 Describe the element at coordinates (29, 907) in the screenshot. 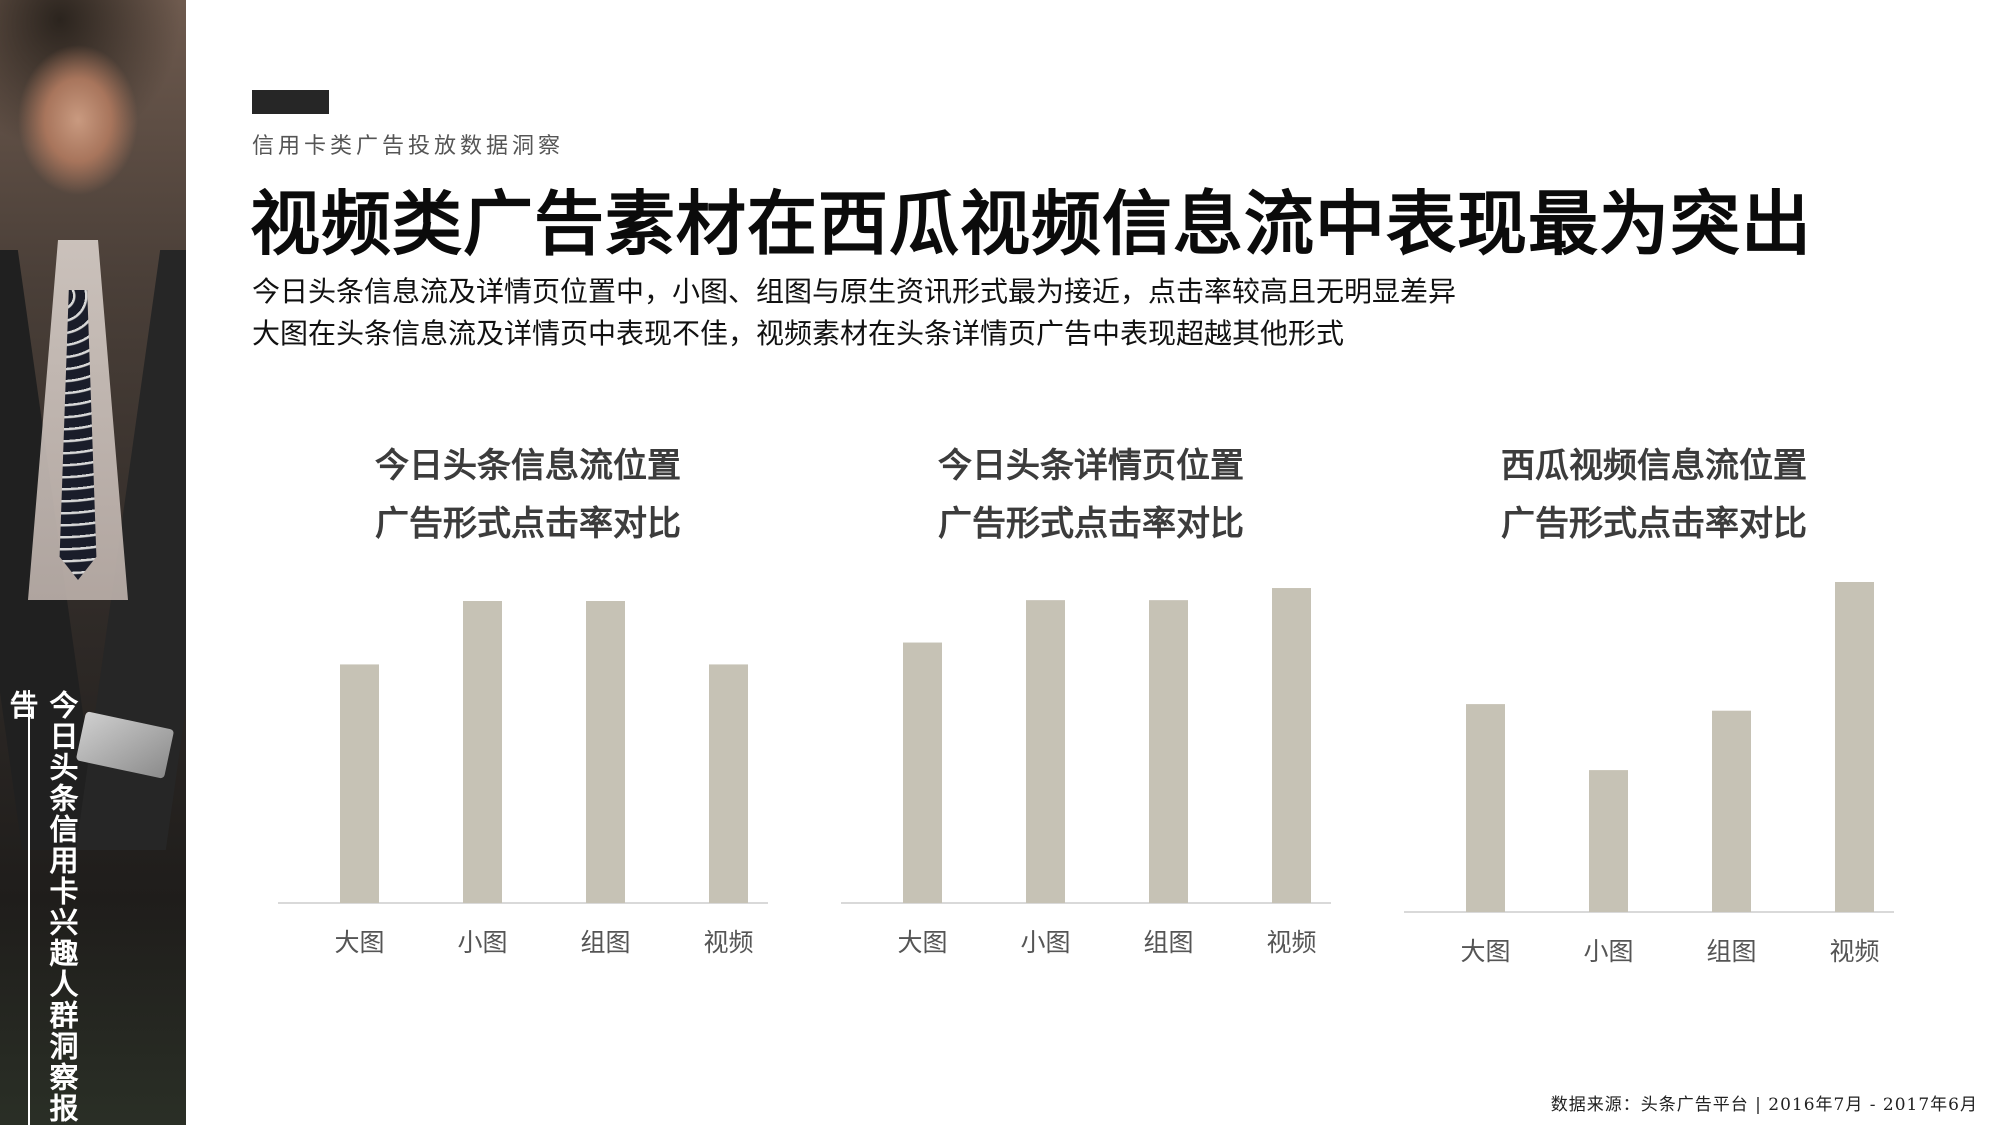

I see `side-divider-line` at that location.